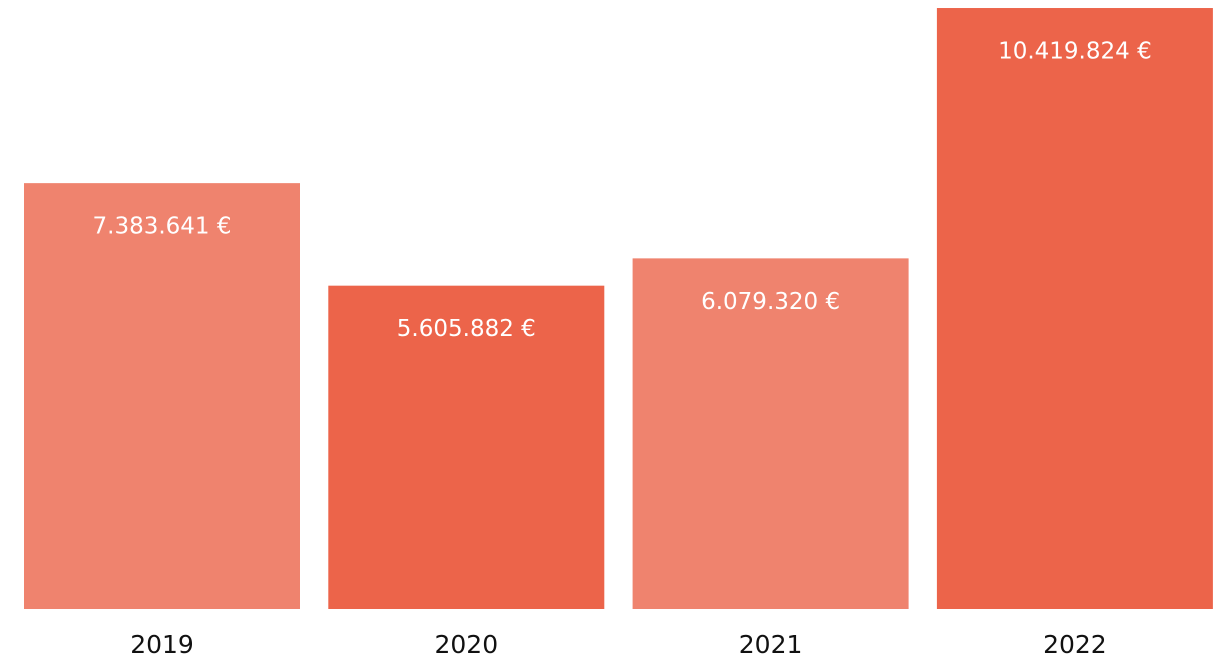 The height and width of the screenshot is (664, 1213). Describe the element at coordinates (466, 644) in the screenshot. I see `x-tick-label: 2020` at that location.